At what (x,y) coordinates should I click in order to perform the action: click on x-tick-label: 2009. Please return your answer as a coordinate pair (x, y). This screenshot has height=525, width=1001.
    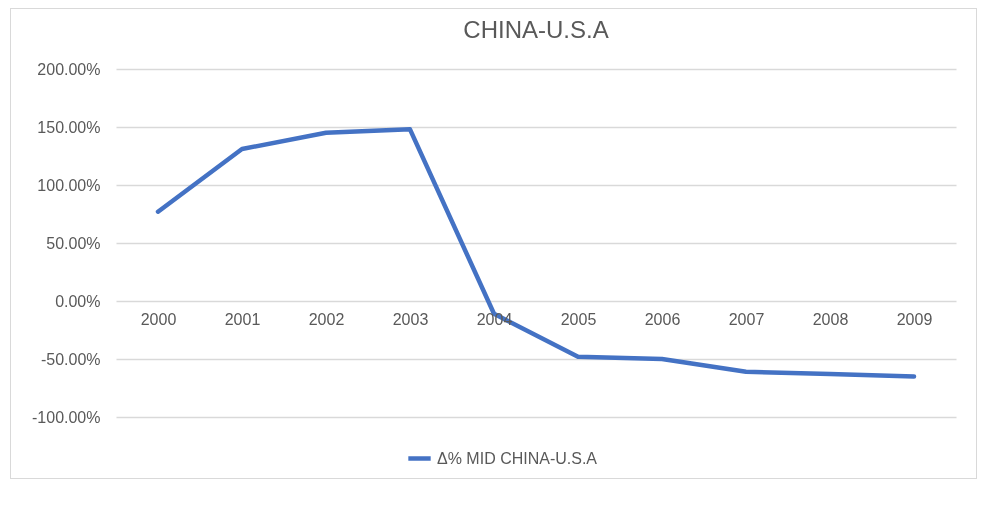
    Looking at the image, I should click on (914, 319).